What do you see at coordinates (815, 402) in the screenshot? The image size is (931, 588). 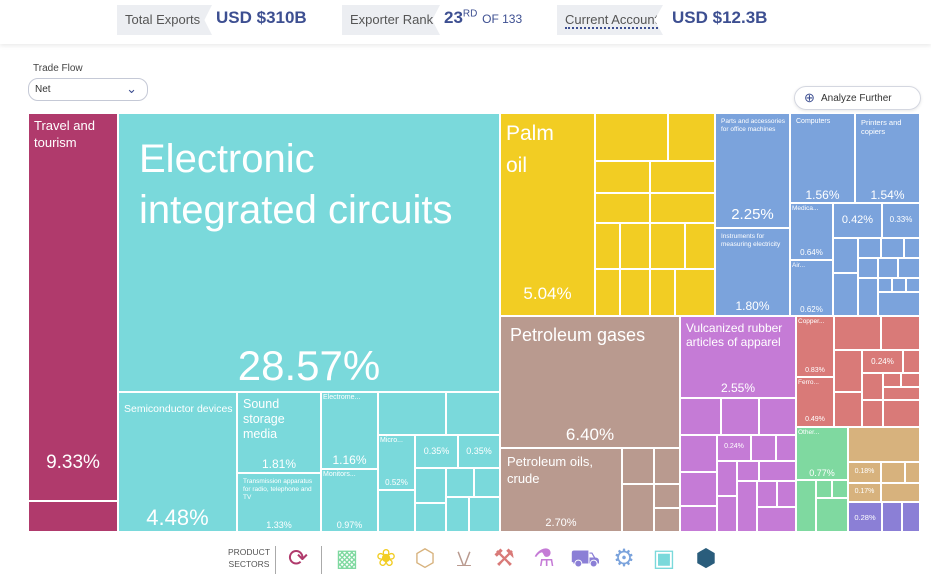 I see `cell-ferro: Ferro... 0.49%` at bounding box center [815, 402].